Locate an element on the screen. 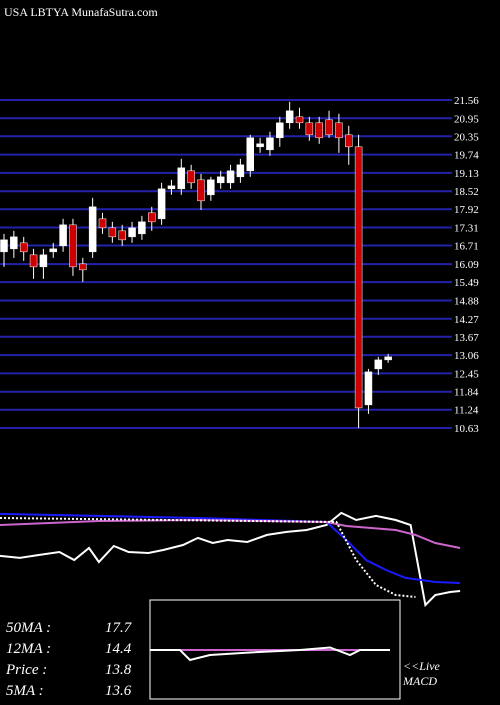  y-tick-label: 14.88 is located at coordinates (466, 301).